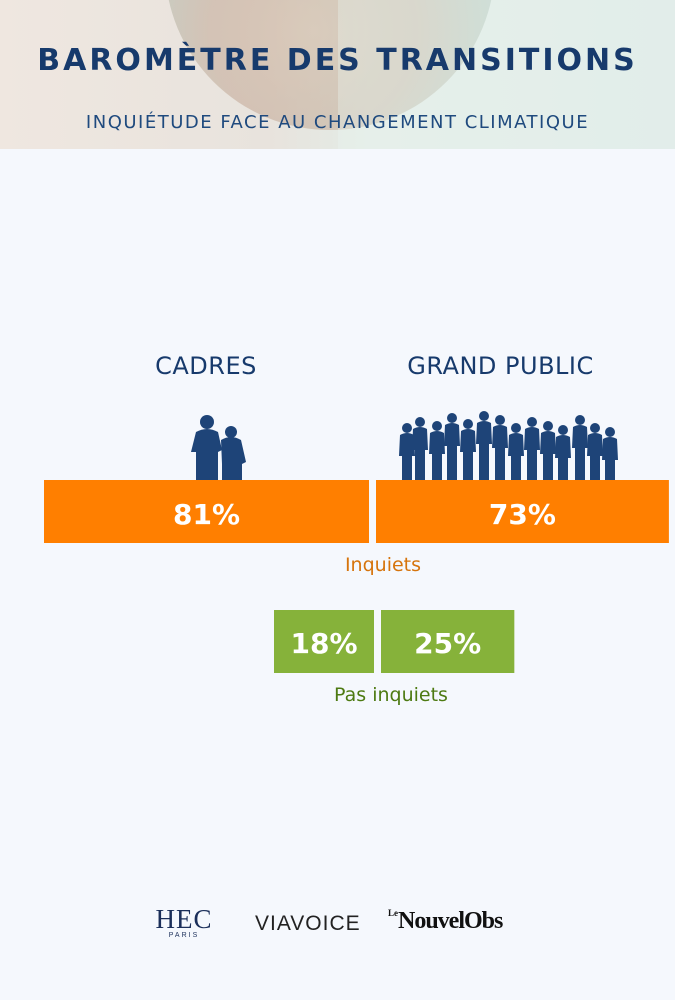 The image size is (675, 1000). I want to click on data-label-inquiets-grand-public: 73%, so click(522, 514).